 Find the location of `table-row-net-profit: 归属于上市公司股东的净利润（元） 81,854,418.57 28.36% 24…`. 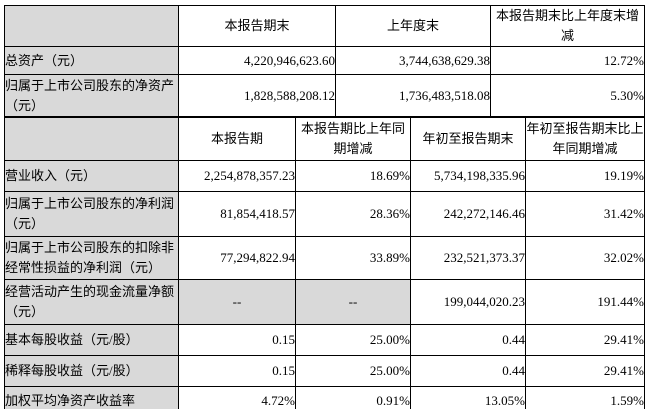

table-row-net-profit: 归属于上市公司股东的净利润（元） 81,854,418.57 28.36% 24… is located at coordinates (324, 214).